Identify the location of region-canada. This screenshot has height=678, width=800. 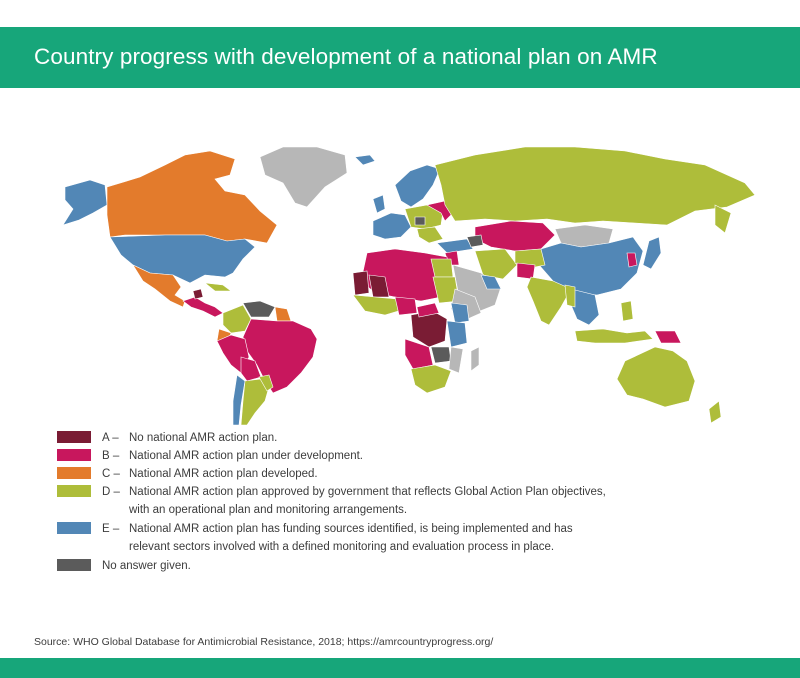
(192, 197).